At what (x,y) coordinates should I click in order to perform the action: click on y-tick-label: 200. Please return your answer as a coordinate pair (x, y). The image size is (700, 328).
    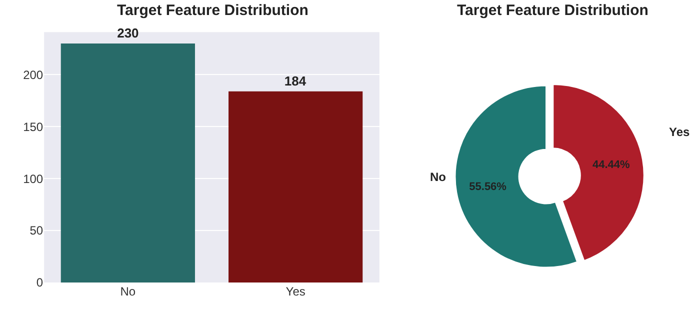
    Looking at the image, I should click on (33, 75).